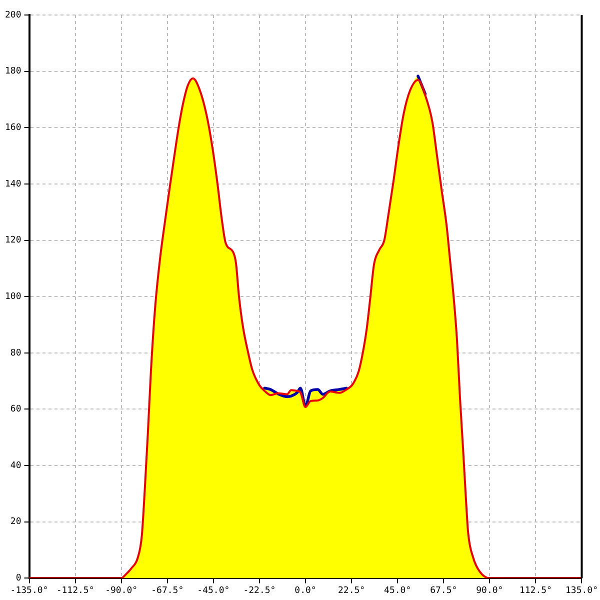  I want to click on y-tick-label: 100, so click(13, 297).